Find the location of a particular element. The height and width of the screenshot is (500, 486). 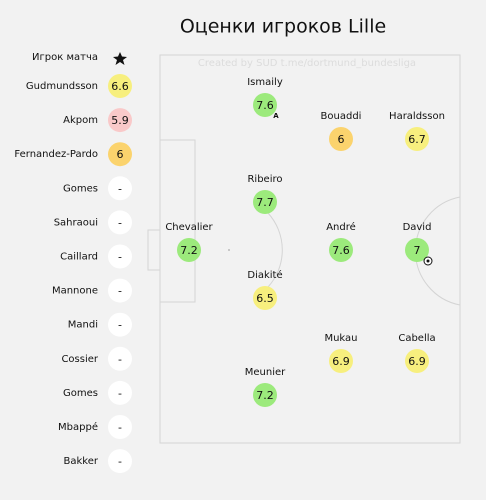

rating: 7.7 is located at coordinates (265, 202).